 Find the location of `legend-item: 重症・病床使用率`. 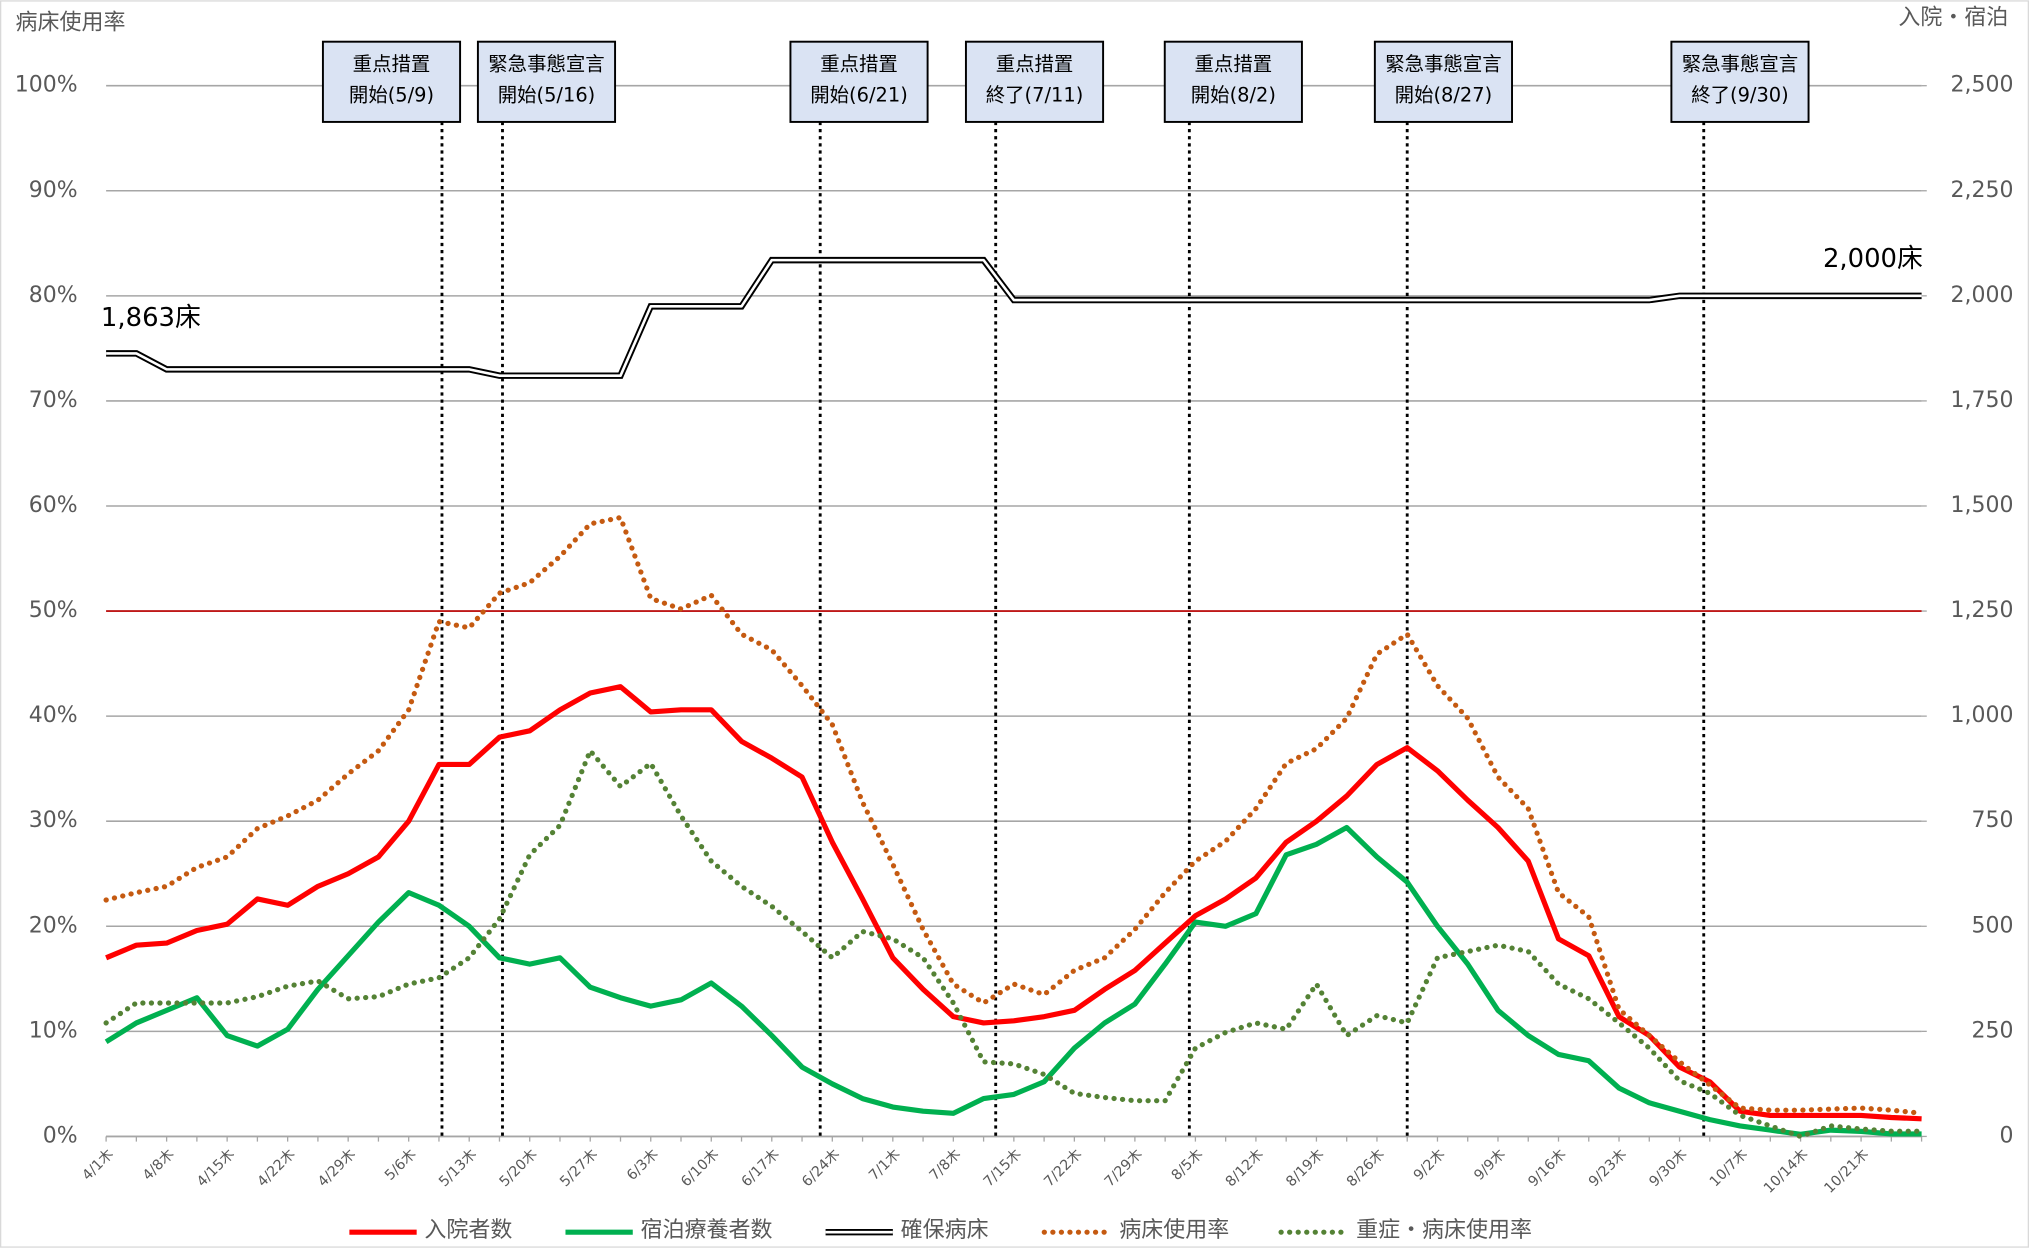

legend-item: 重症・病床使用率 is located at coordinates (1405, 1230).